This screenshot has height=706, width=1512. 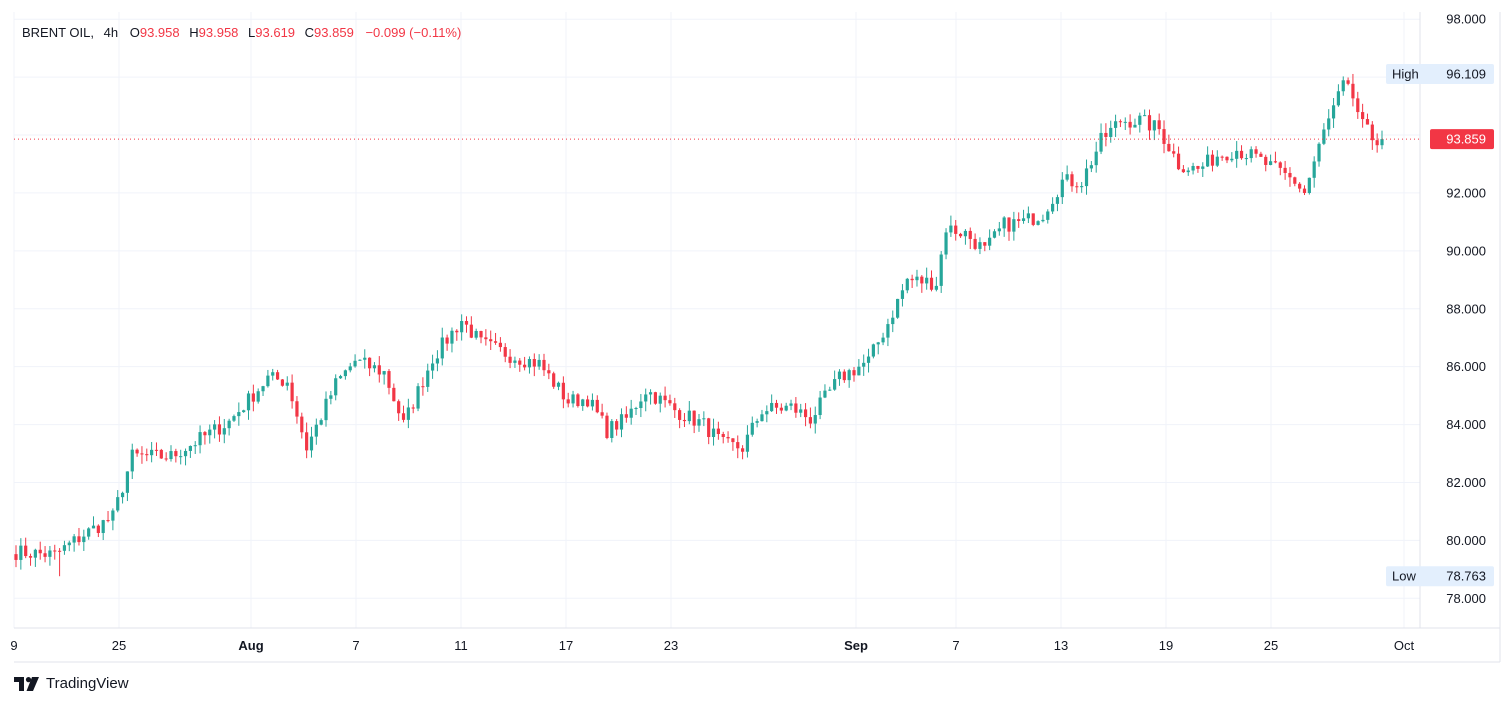 What do you see at coordinates (71, 683) in the screenshot?
I see `tradingview-branding: TradingView` at bounding box center [71, 683].